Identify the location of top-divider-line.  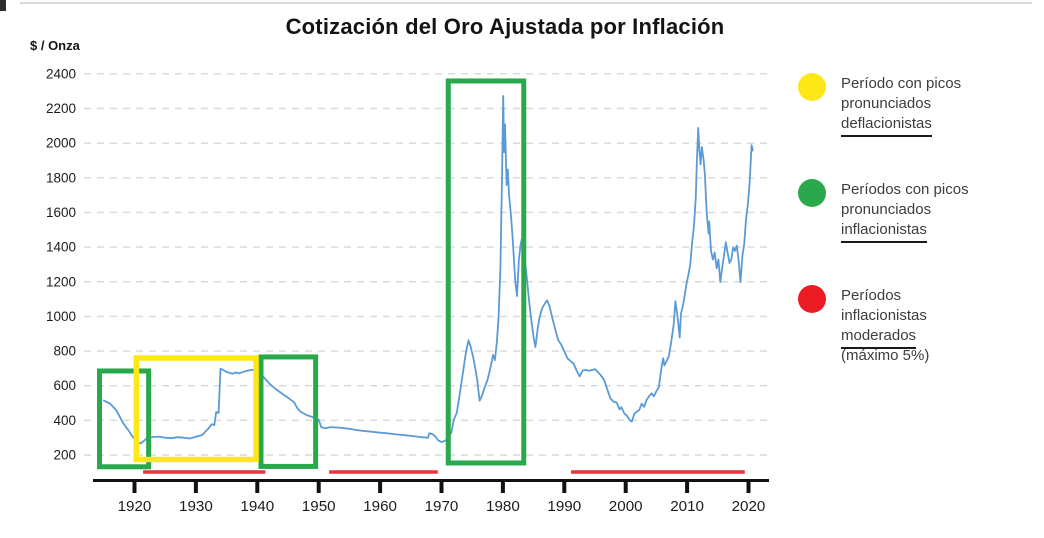
(526, 3).